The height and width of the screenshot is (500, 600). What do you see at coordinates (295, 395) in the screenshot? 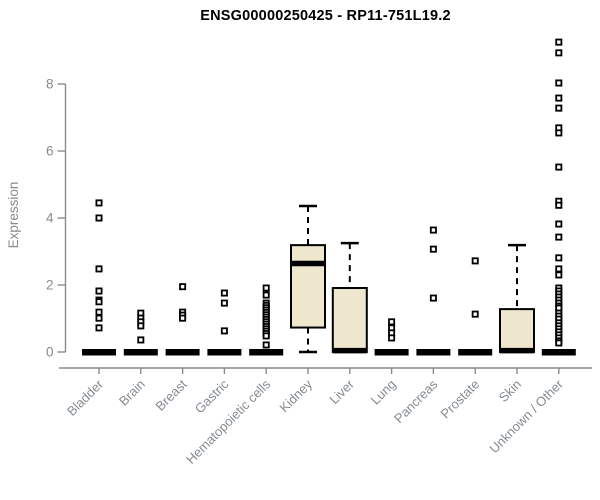
I see `x-axis-category-label: Kidney` at bounding box center [295, 395].